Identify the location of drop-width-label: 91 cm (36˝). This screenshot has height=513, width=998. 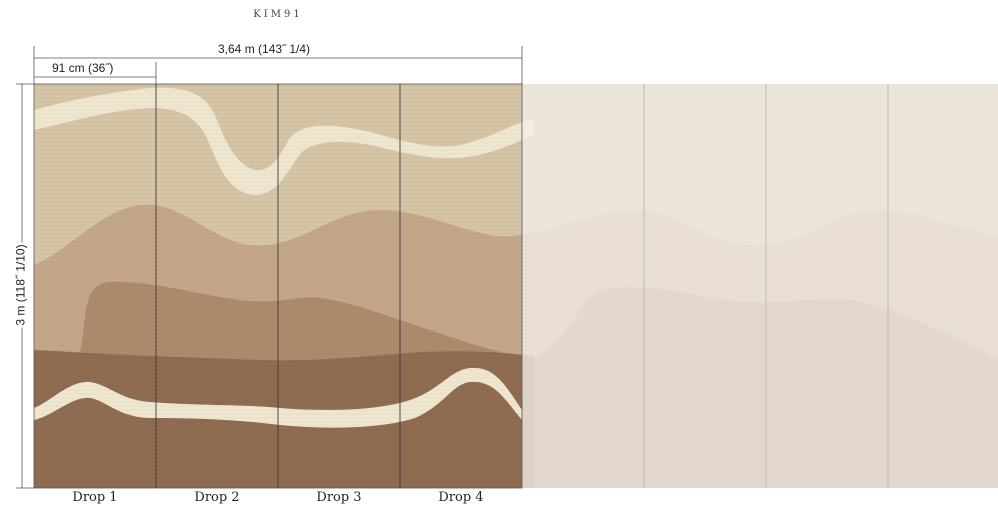
(83, 68).